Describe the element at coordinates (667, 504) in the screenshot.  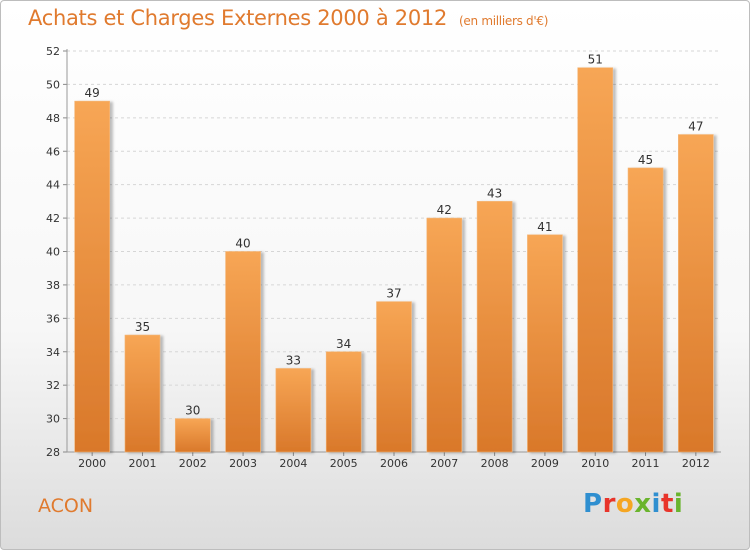
I see `logo-letter: t` at that location.